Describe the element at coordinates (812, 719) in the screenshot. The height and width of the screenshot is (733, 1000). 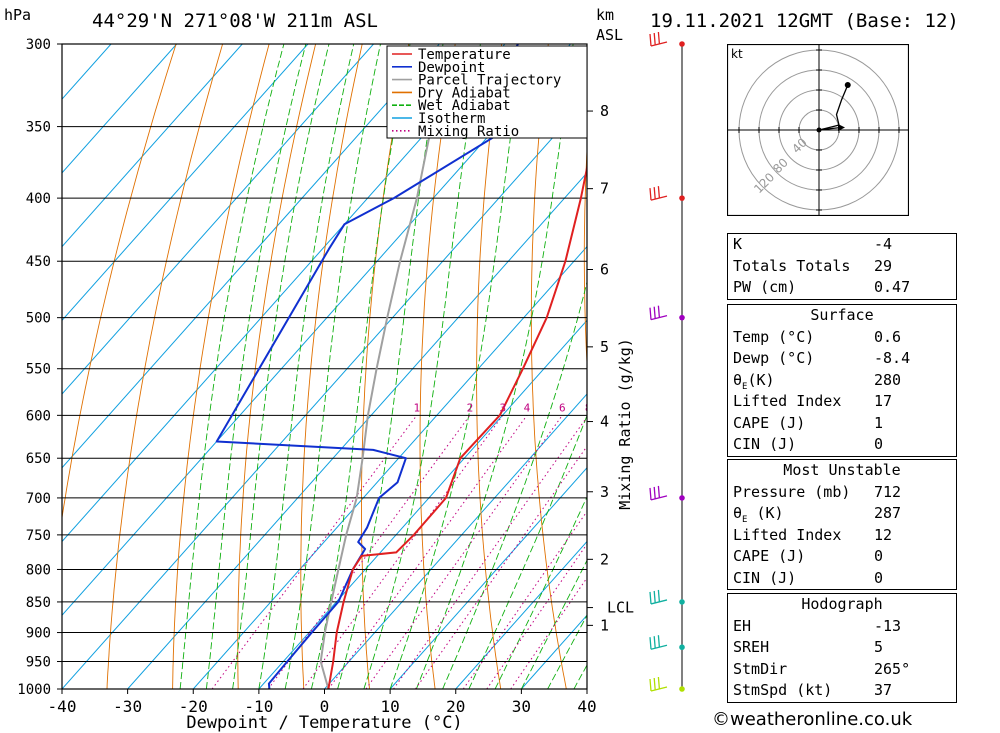
I see `credit-link: ©weatheronline.co.uk` at that location.